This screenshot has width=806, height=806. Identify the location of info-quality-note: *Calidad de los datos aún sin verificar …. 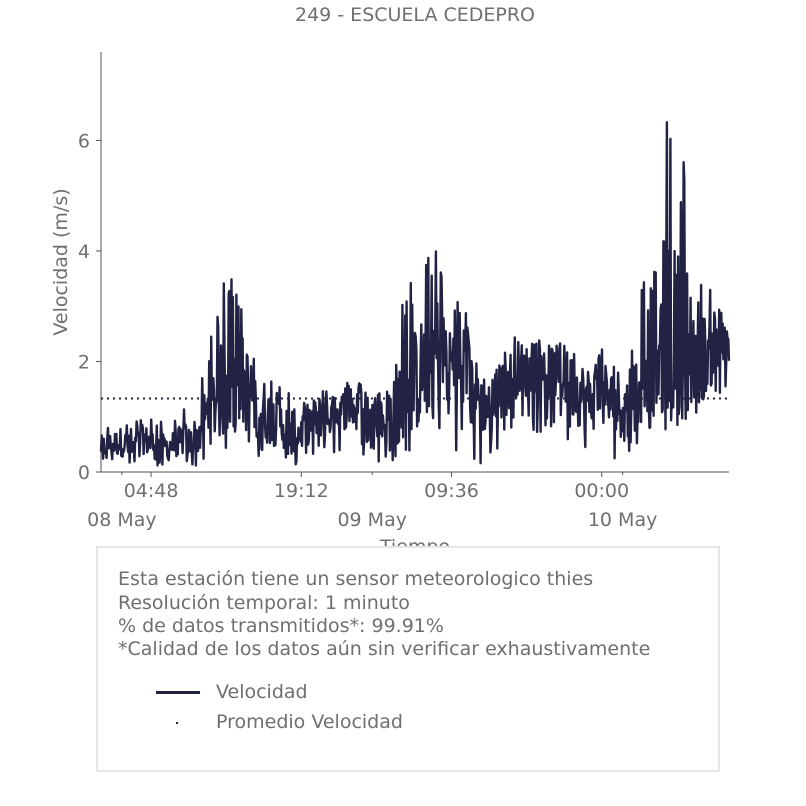
(384, 649).